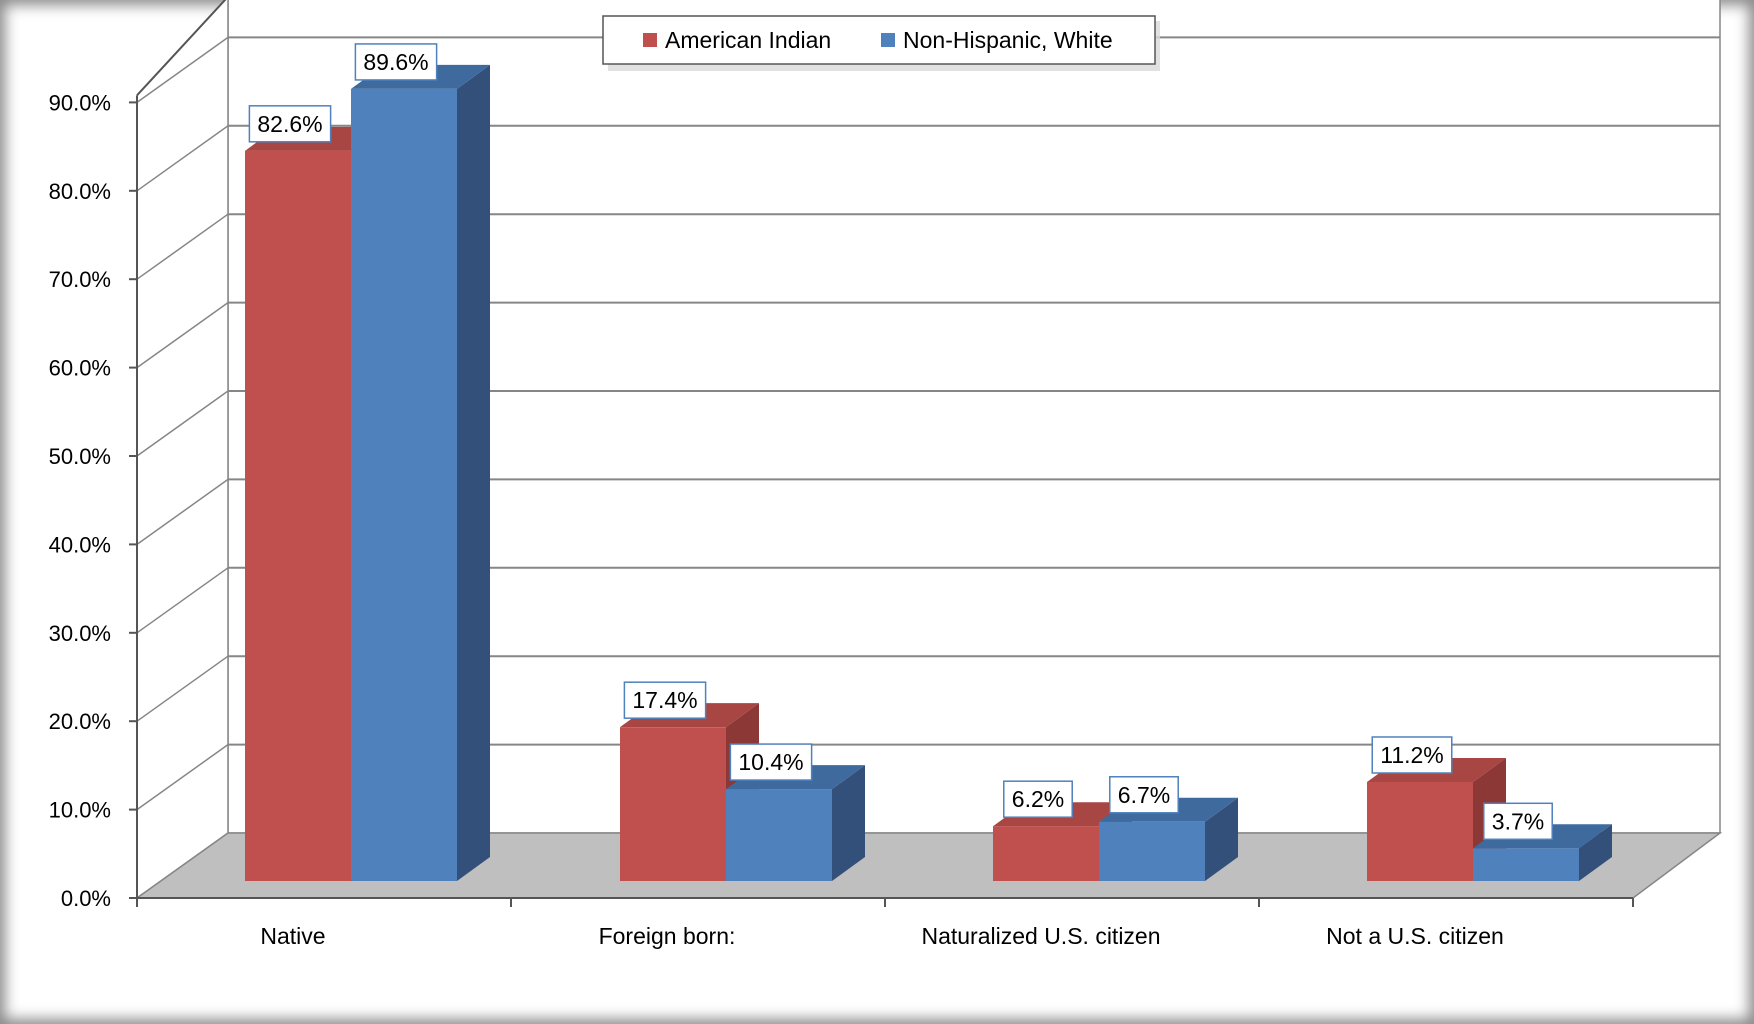 This screenshot has height=1024, width=1754. What do you see at coordinates (80, 191) in the screenshot?
I see `y-tick-label: 80.0%` at bounding box center [80, 191].